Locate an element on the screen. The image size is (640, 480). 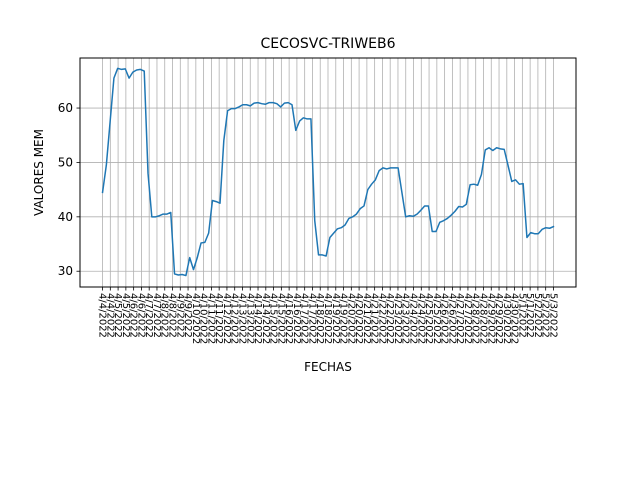
chart-title: CECOSVC-TRIWEB6 is located at coordinates (327, 44).